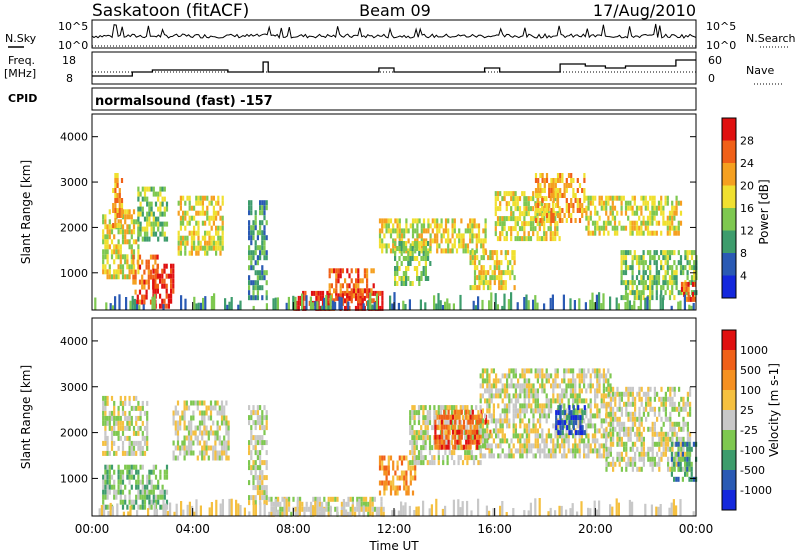  I want to click on beam-title: Beam 09, so click(395, 10).